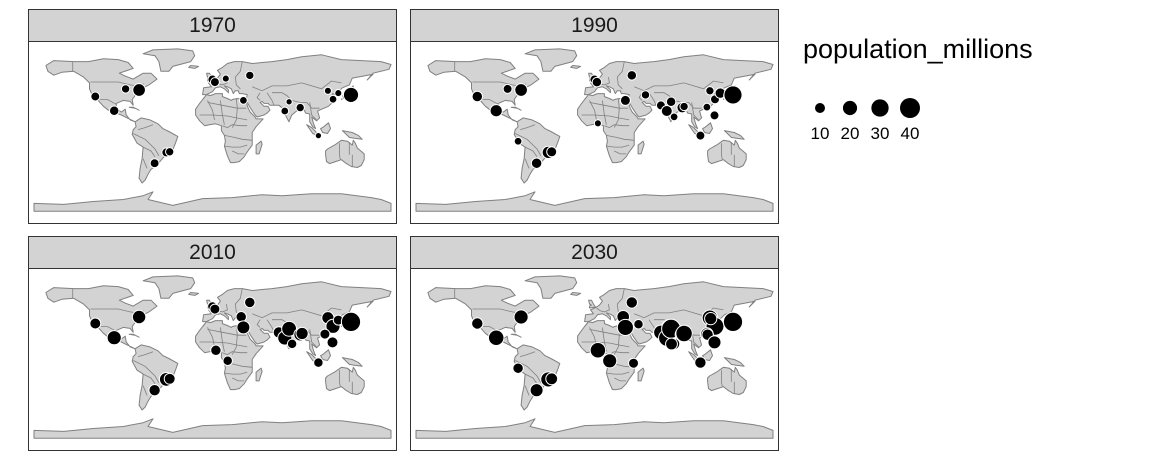 The image size is (1152, 460). What do you see at coordinates (918, 88) in the screenshot?
I see `size-legend: population_millions 10 20 30 40` at bounding box center [918, 88].